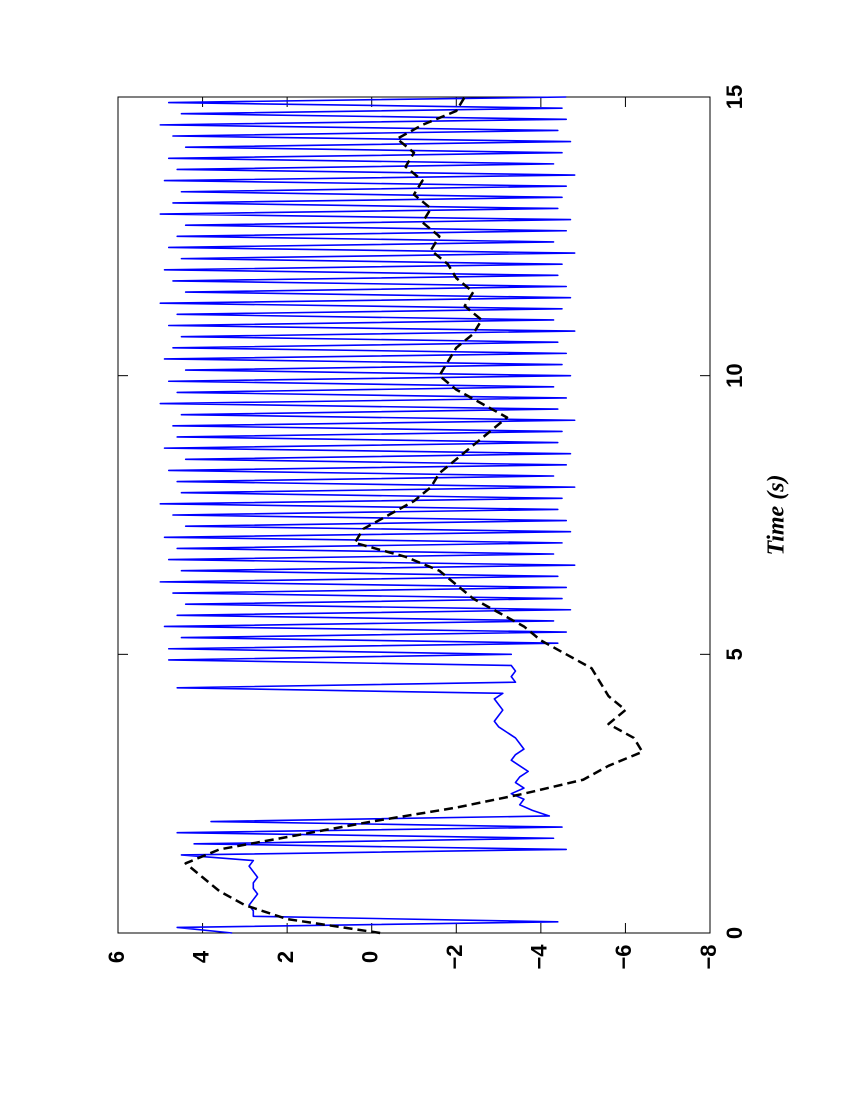 This screenshot has height=1100, width=850. I want to click on x-tick-label: 5, so click(734, 654).